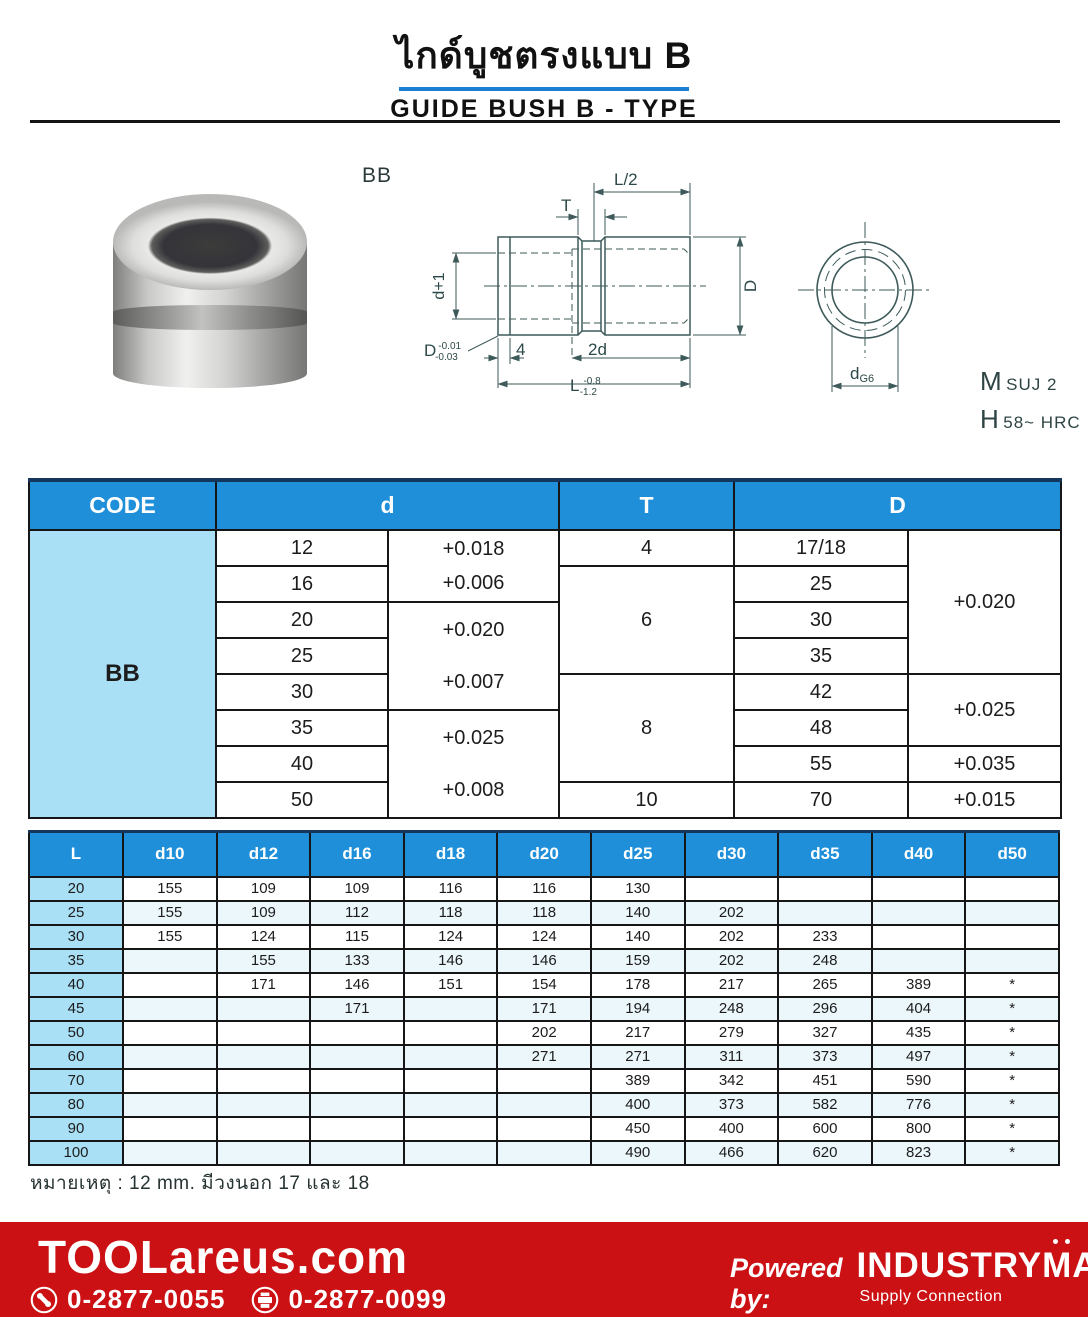  What do you see at coordinates (76, 854) in the screenshot?
I see `size-header-l: L` at bounding box center [76, 854].